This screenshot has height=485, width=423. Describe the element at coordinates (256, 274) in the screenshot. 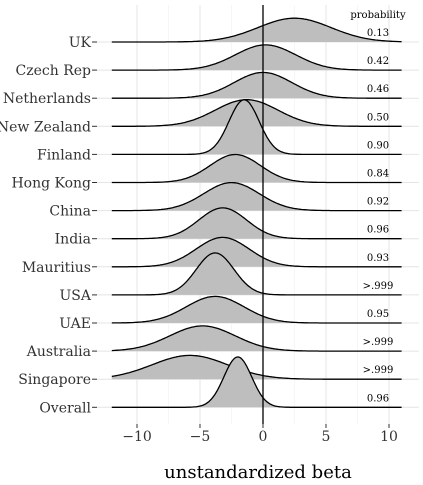

I see `ridge-line-usa` at that location.